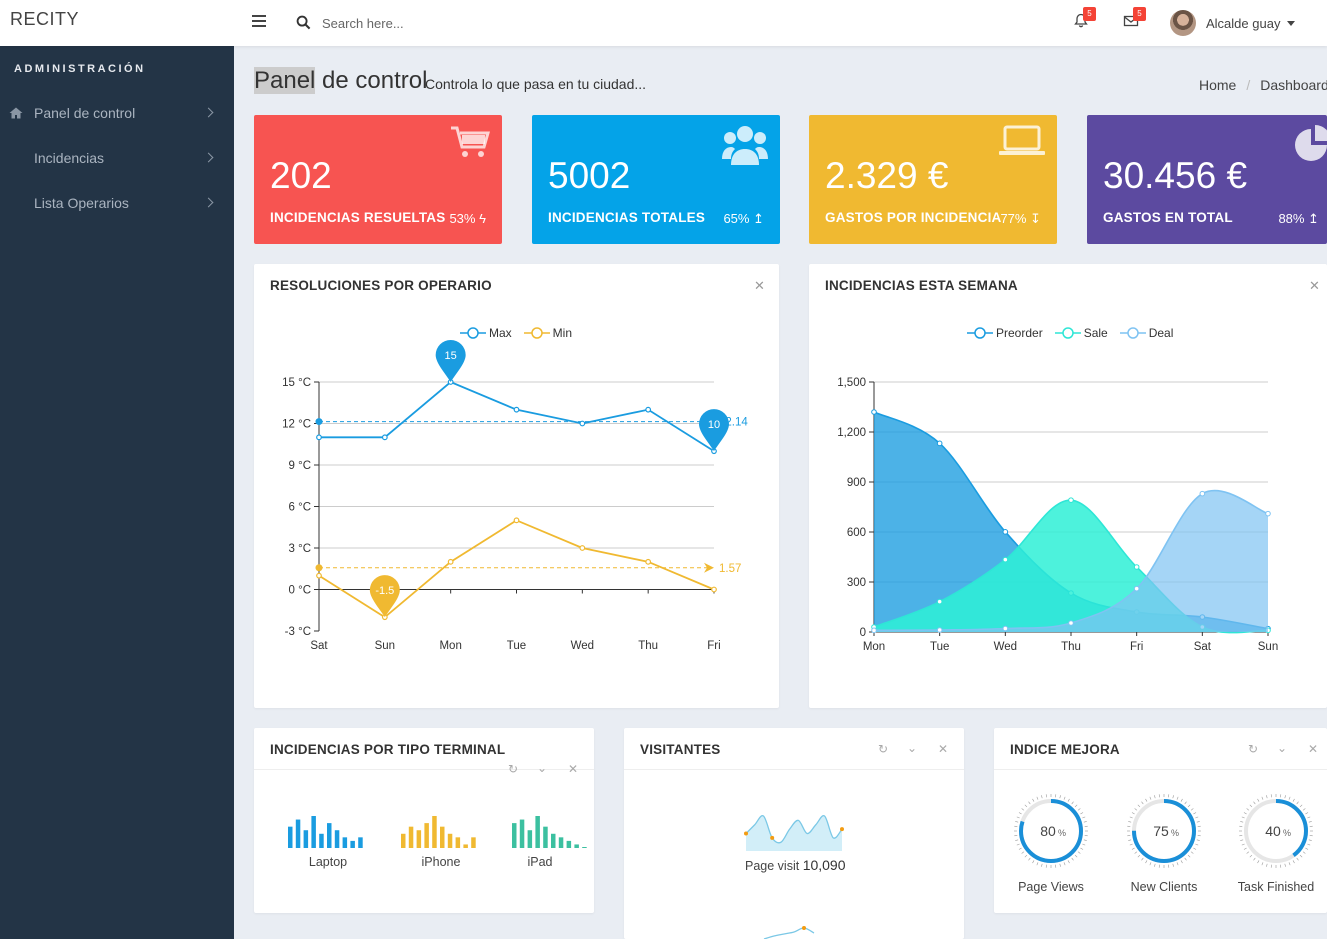 This screenshot has height=939, width=1327. I want to click on arrow-down-icon: ↧, so click(1035, 218).